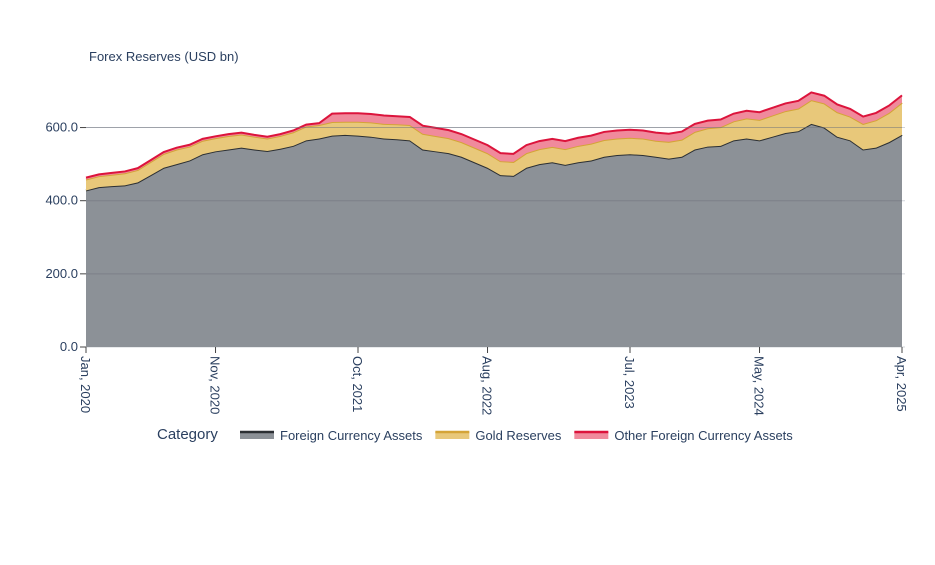 The height and width of the screenshot is (565, 935). Describe the element at coordinates (187, 434) in the screenshot. I see `legend-title: Category` at that location.